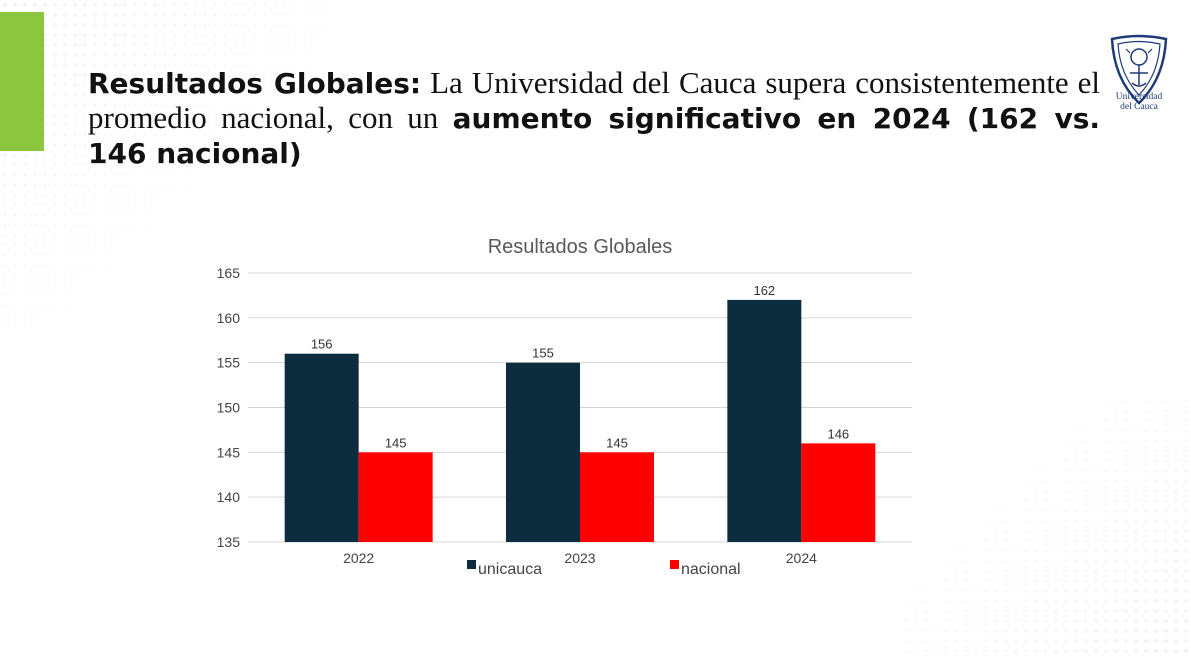 The image size is (1191, 656). What do you see at coordinates (674, 564) in the screenshot?
I see `legend-swatch-nacional` at bounding box center [674, 564].